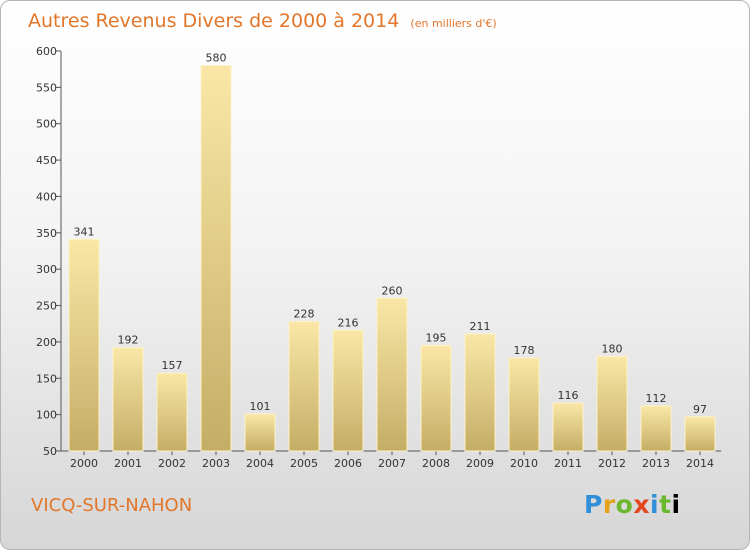 The height and width of the screenshot is (550, 750). Describe the element at coordinates (304, 314) in the screenshot. I see `data-label: 228` at that location.